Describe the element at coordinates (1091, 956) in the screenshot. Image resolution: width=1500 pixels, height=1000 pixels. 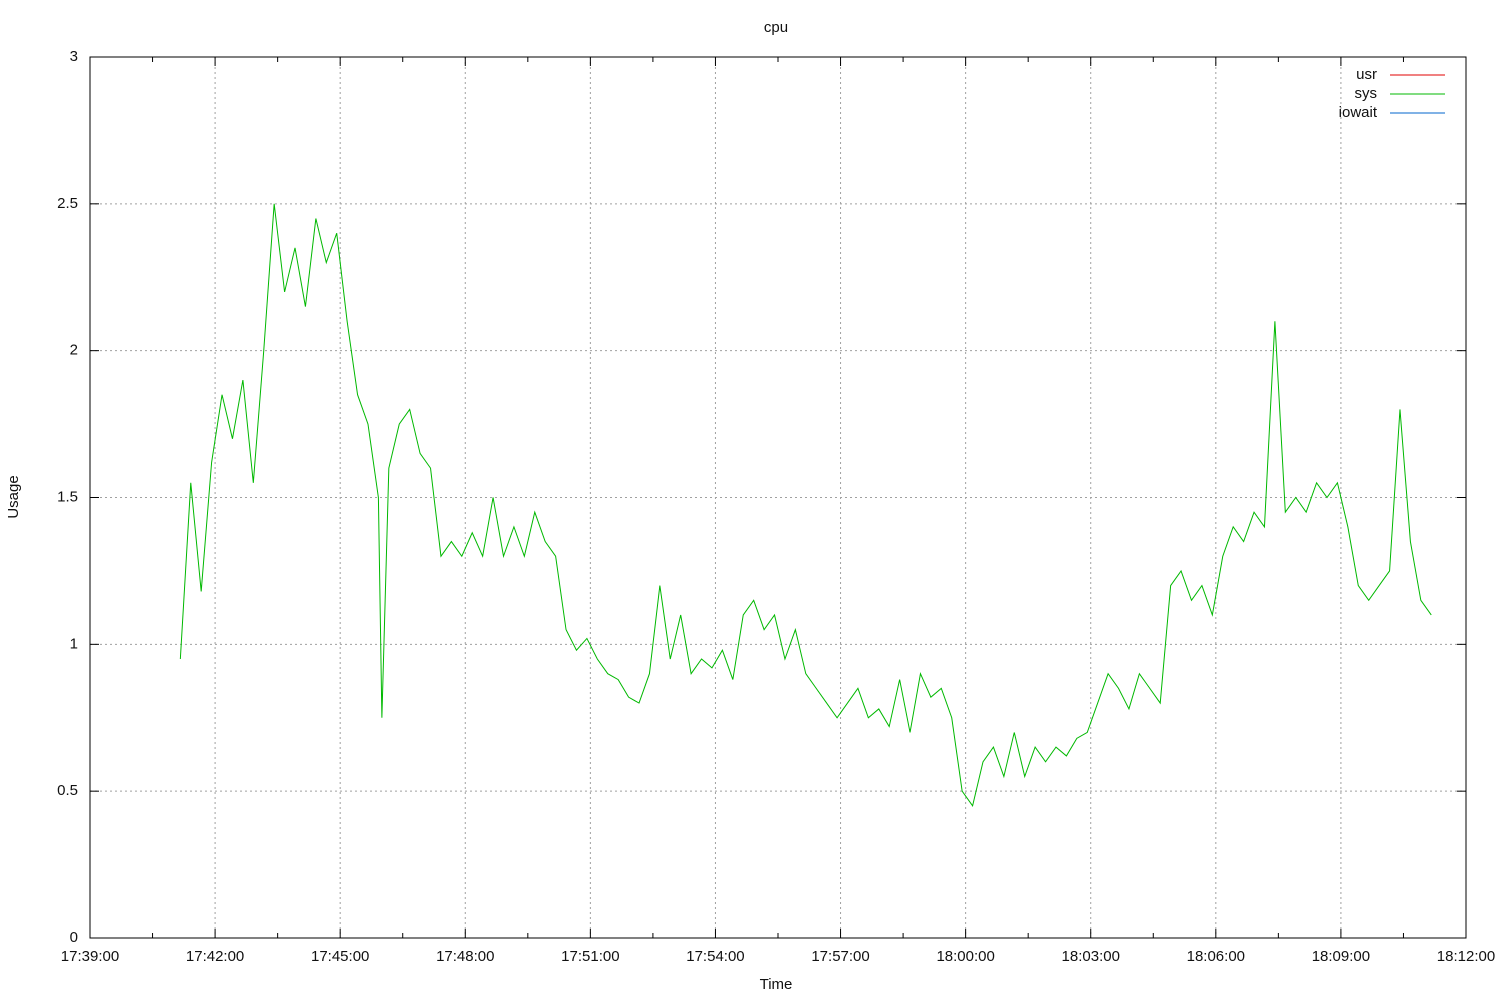
I see `x-tick-label: 18:03:00` at that location.